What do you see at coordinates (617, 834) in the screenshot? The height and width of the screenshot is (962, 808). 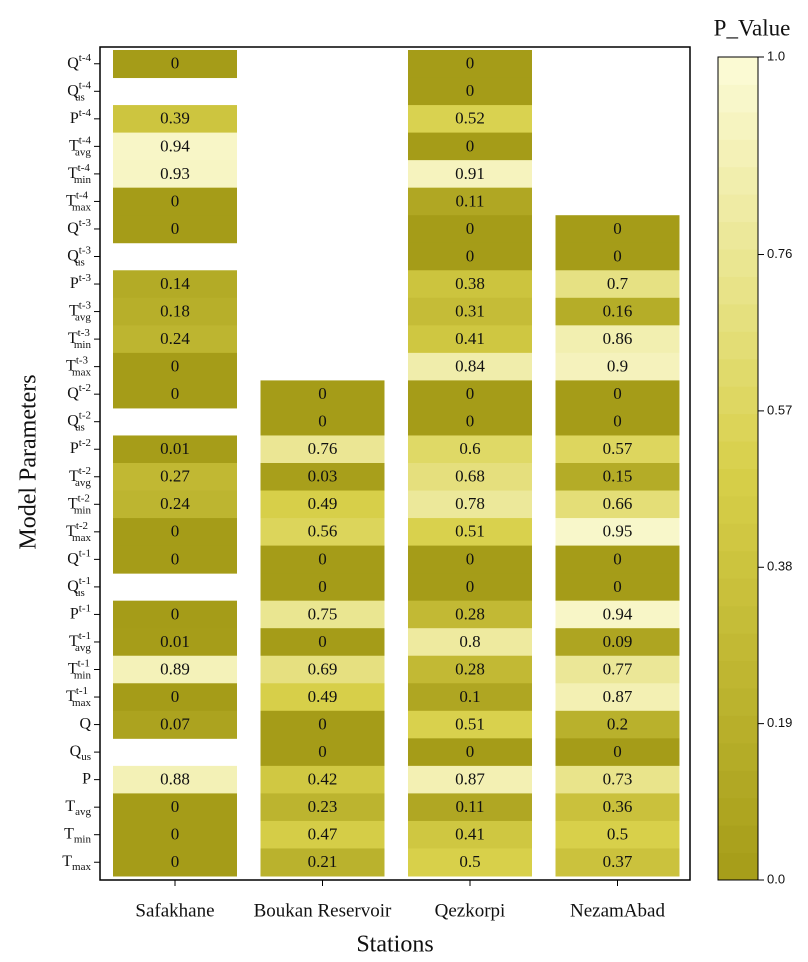 I see `cell-label: 0.5` at bounding box center [617, 834].